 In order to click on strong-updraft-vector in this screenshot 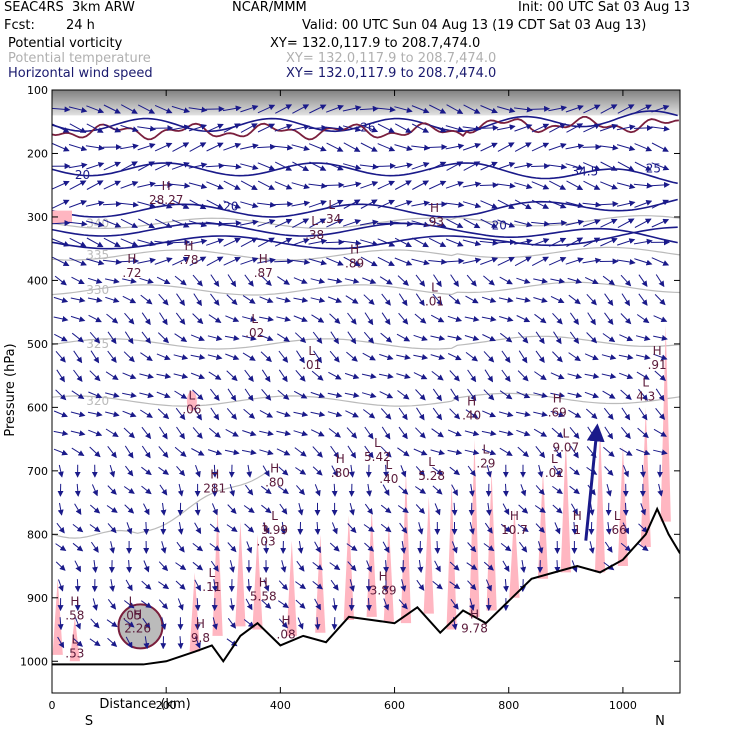, I will do `click(594, 482)`.